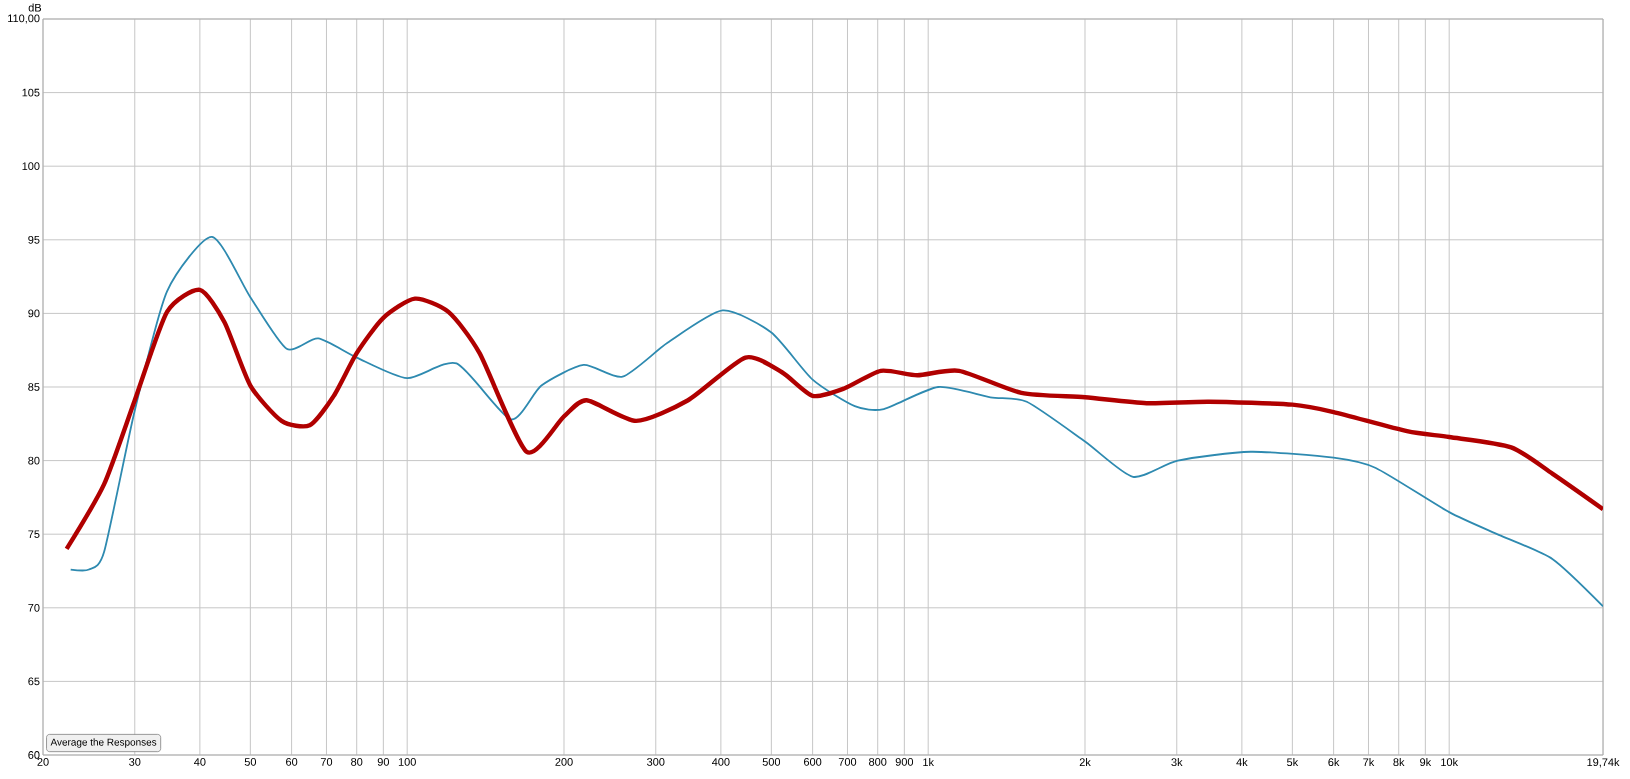 The image size is (1630, 779). What do you see at coordinates (24, 19) in the screenshot?
I see `y-tick-label: 110,00` at bounding box center [24, 19].